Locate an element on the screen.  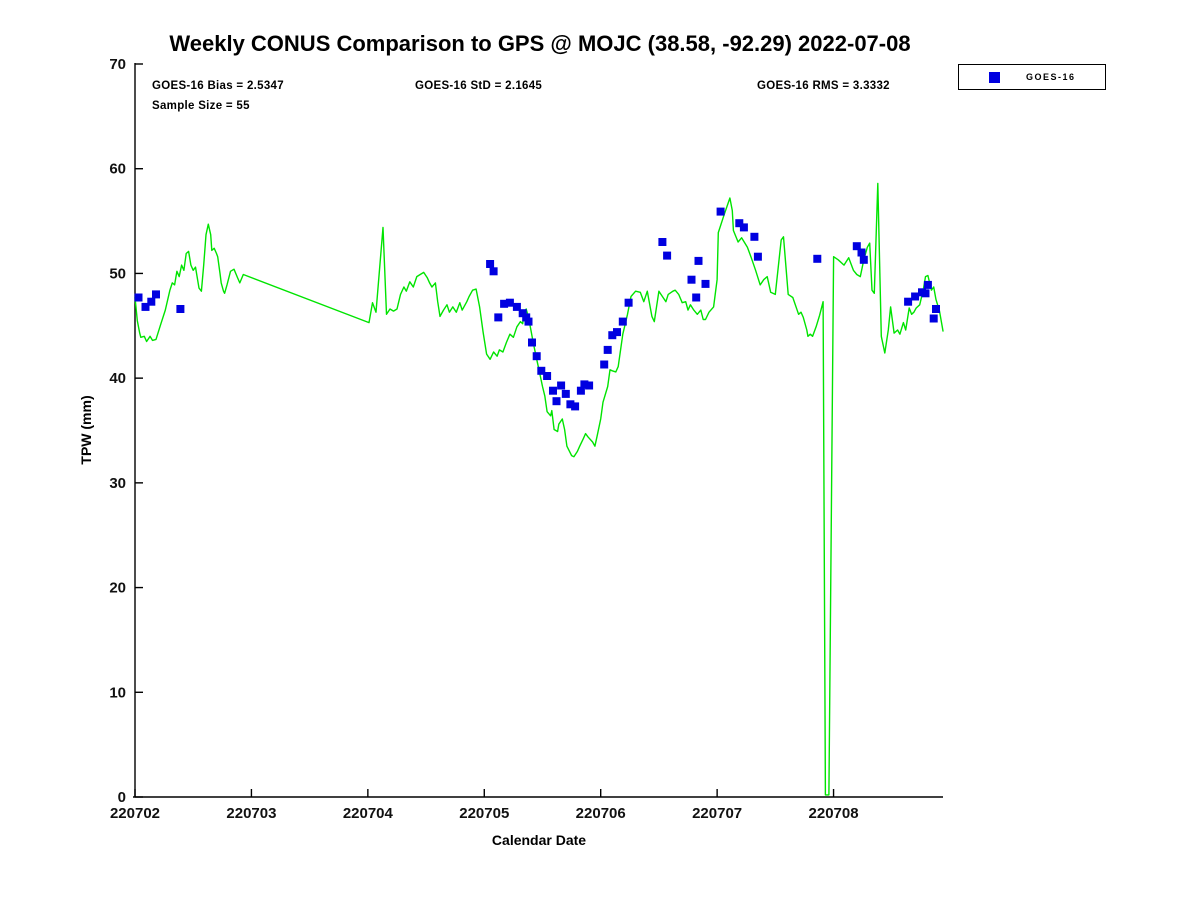
y-axis-label: TPW (mm) is located at coordinates (86, 430).